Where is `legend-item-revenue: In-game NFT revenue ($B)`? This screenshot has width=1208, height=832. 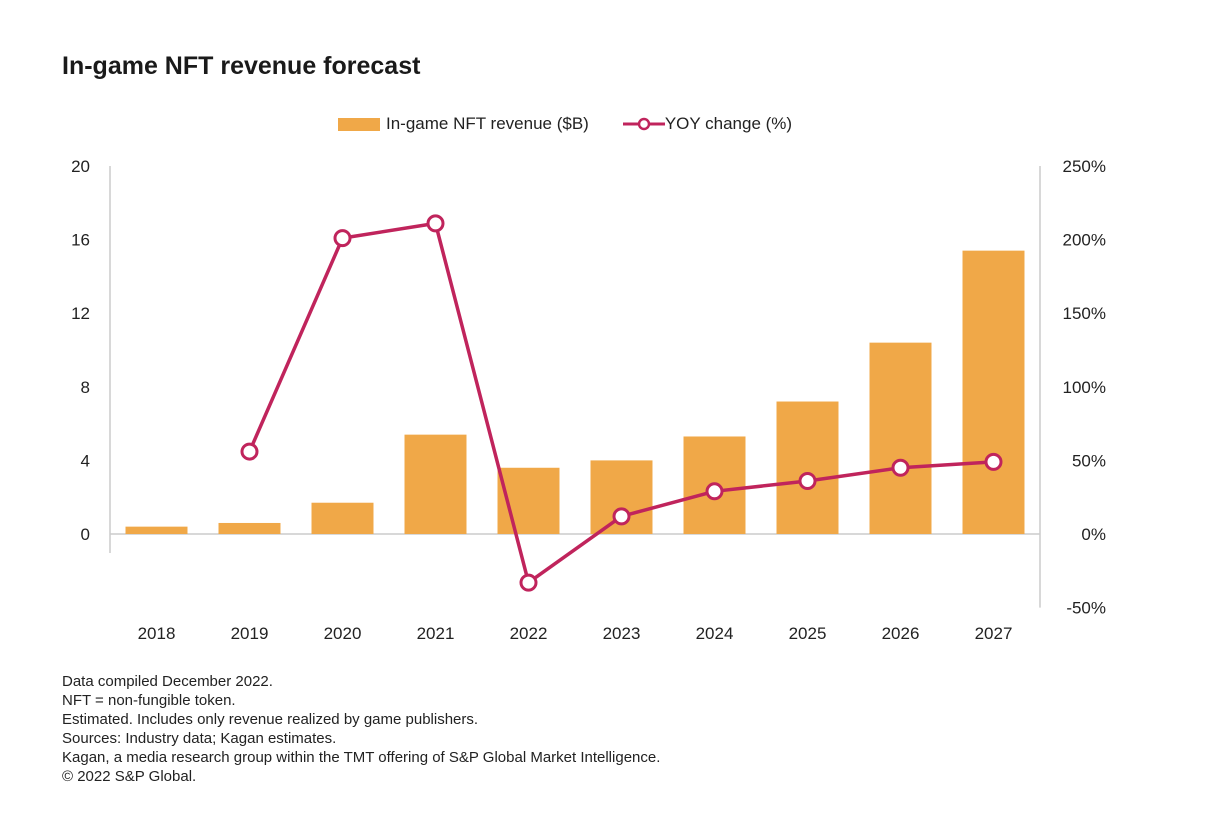
legend-item-revenue: In-game NFT revenue ($B) is located at coordinates (463, 124).